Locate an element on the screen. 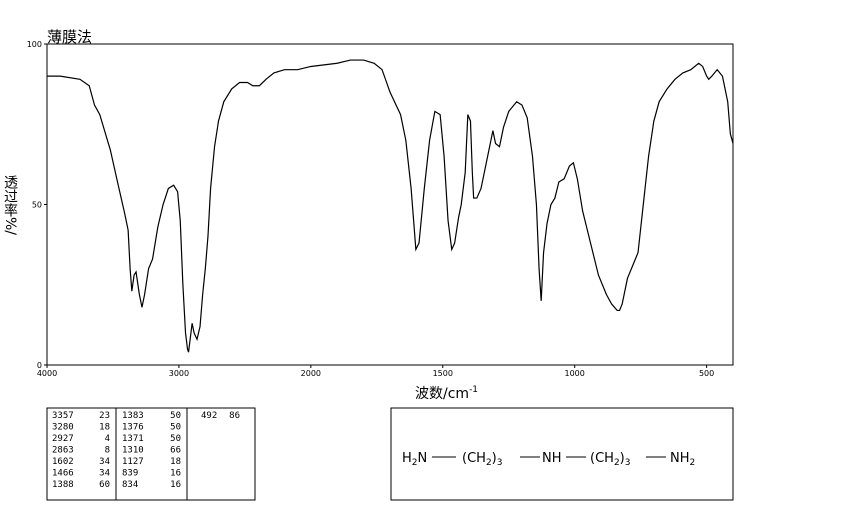 This screenshot has height=510, width=850. peak-wavenumber: 2863 is located at coordinates (63, 451).